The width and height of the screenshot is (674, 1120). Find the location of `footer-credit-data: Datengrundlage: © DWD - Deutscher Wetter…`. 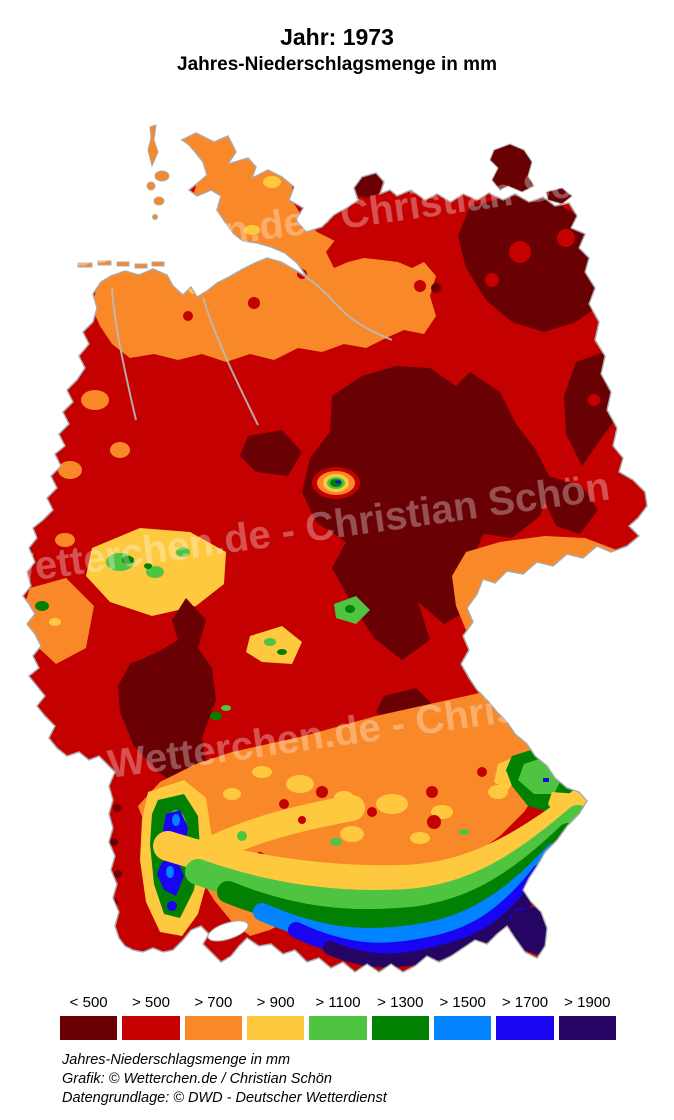

footer-credit-data: Datengrundlage: © DWD - Deutscher Wetter… is located at coordinates (224, 1098).